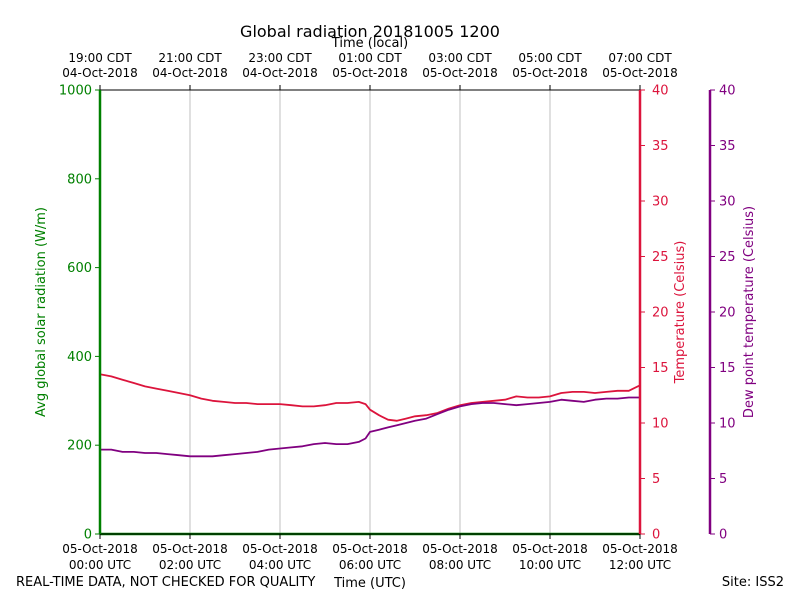 This screenshot has height=600, width=800. What do you see at coordinates (550, 58) in the screenshot?
I see `x-tick-label-top-time: 05:00 CDT` at bounding box center [550, 58].